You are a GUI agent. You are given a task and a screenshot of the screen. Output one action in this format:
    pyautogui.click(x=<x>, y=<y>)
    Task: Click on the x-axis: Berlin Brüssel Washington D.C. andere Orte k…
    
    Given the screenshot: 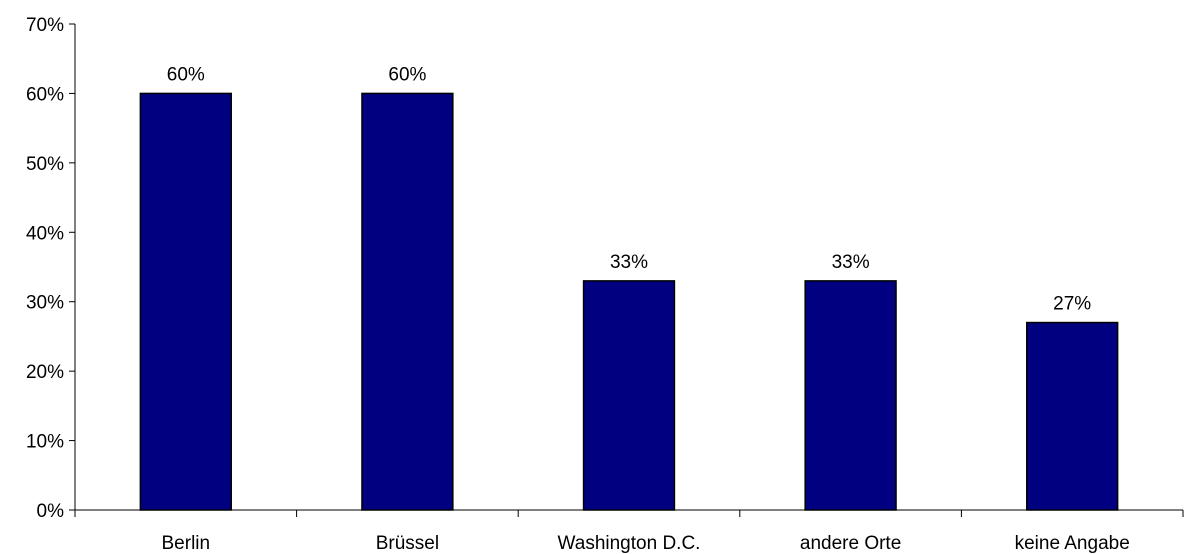 What is the action you would take?
    pyautogui.click(x=629, y=532)
    